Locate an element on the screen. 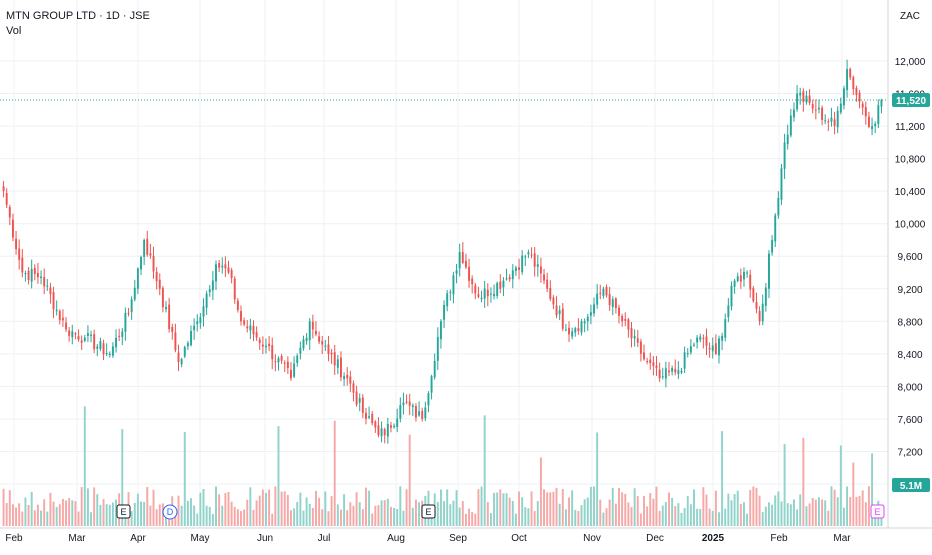 The height and width of the screenshot is (555, 932). event-earnings-aug: E is located at coordinates (428, 511).